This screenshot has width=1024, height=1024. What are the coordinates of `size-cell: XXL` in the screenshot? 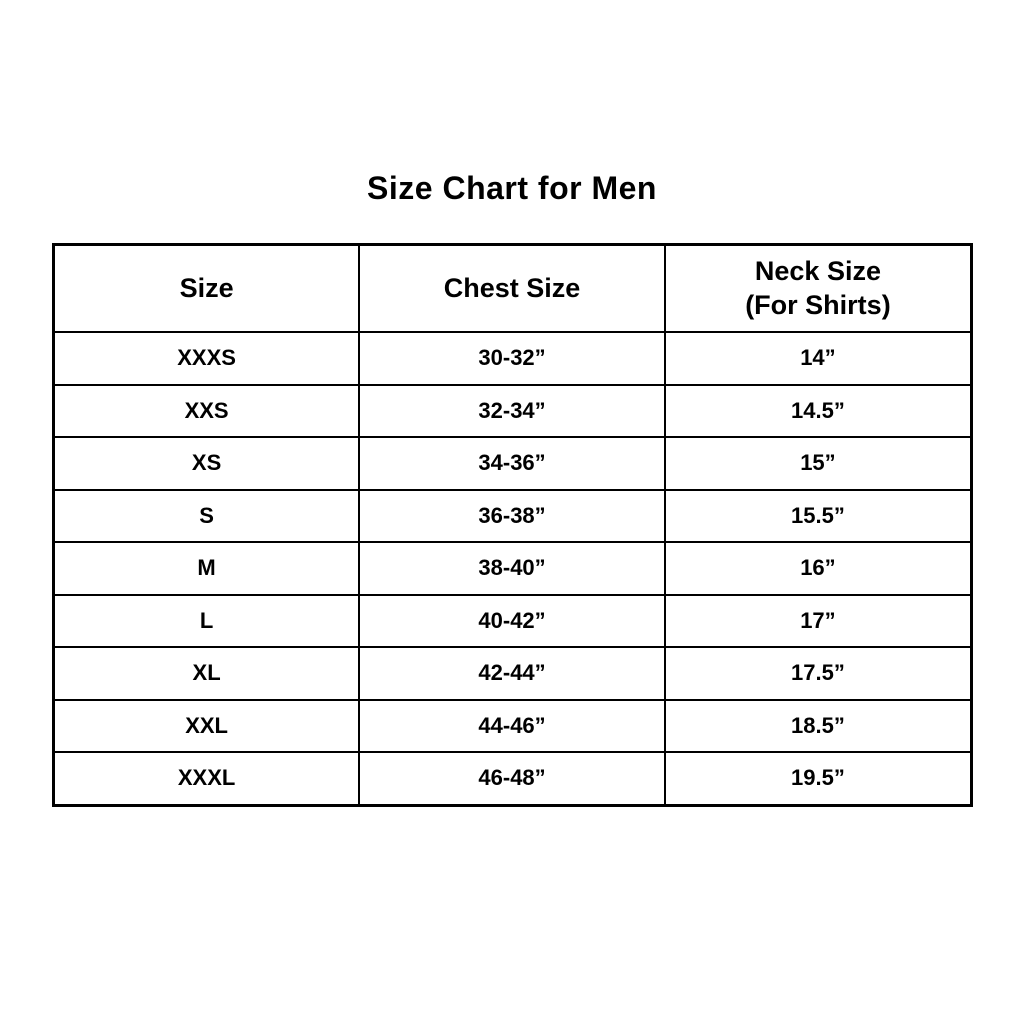 It's located at (206, 725).